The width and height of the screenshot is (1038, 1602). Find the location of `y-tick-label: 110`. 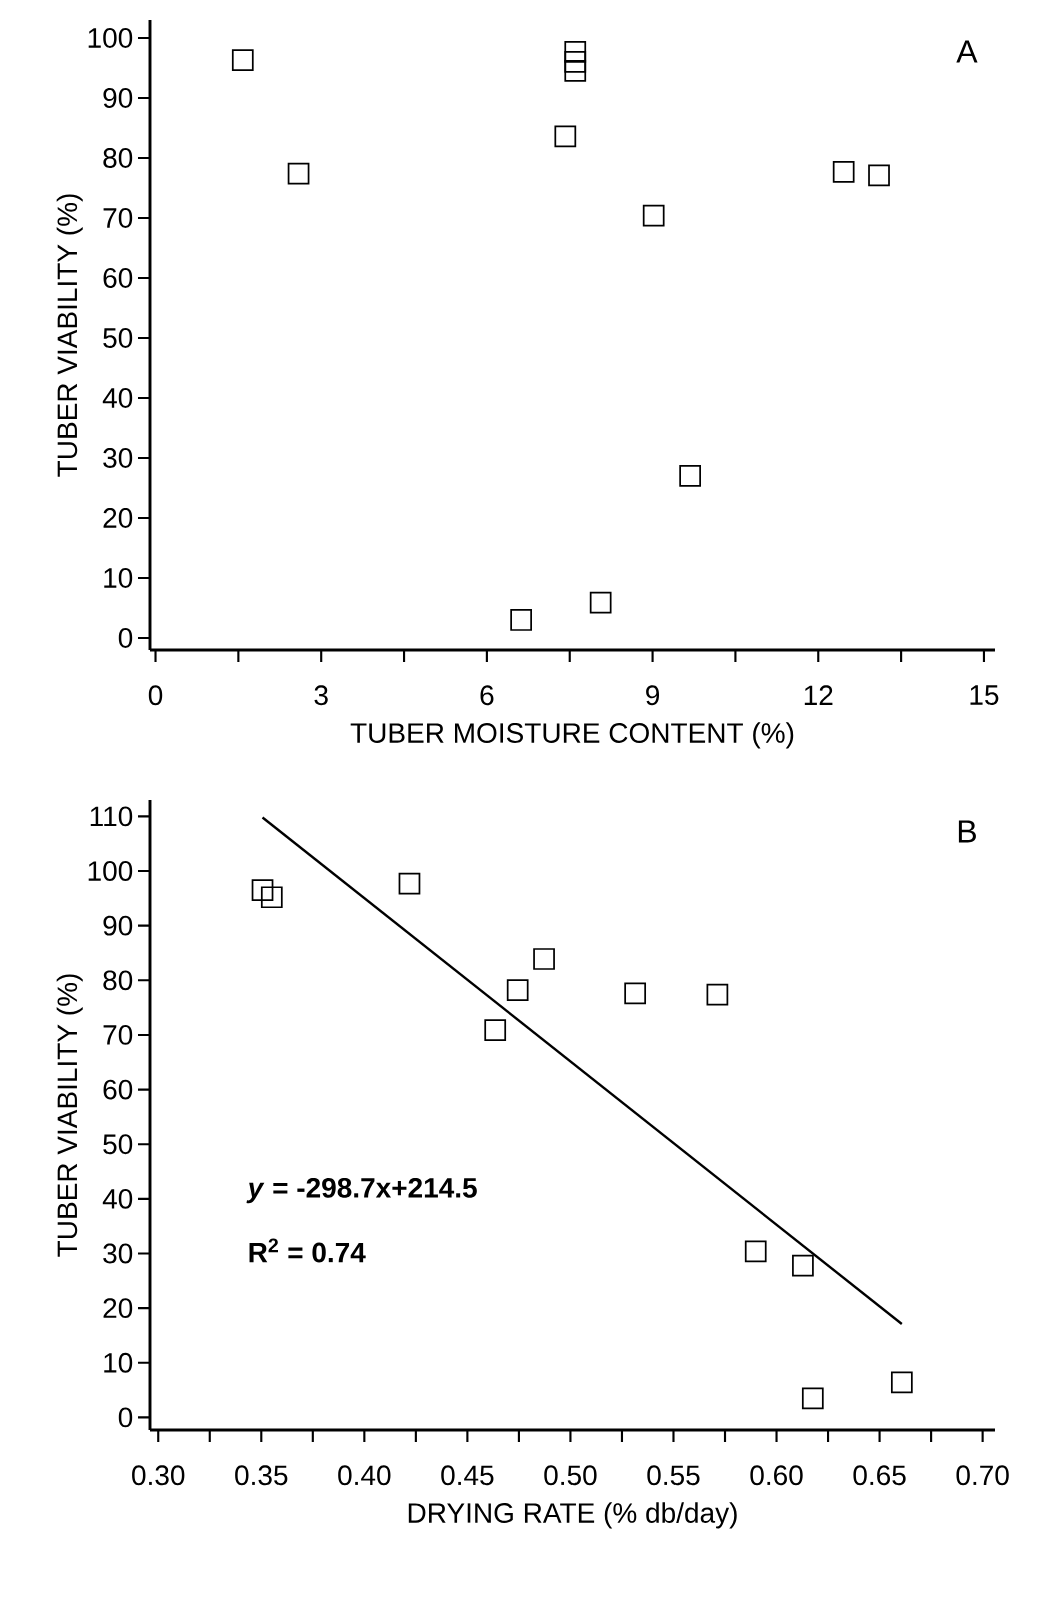

y-tick-label: 110 is located at coordinates (111, 816).